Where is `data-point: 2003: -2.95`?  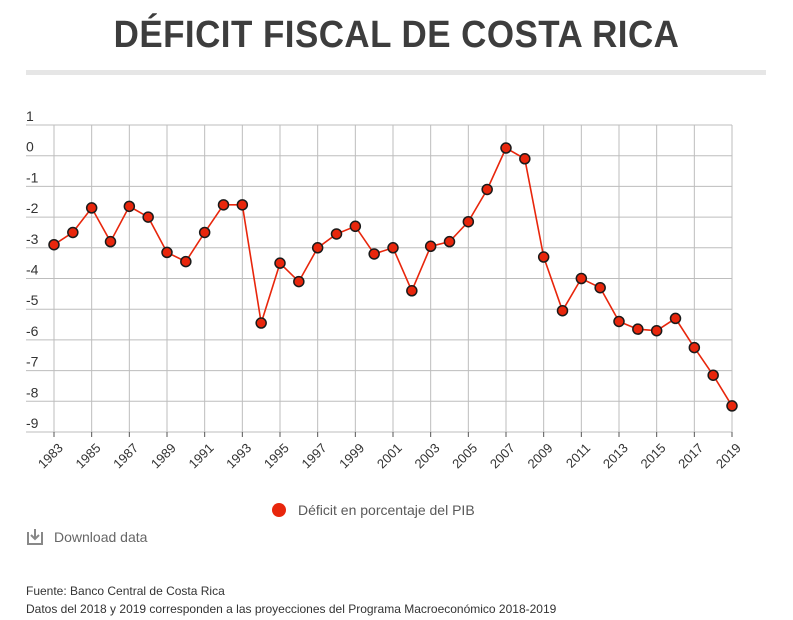 data-point: 2003: -2.95 is located at coordinates (430, 246).